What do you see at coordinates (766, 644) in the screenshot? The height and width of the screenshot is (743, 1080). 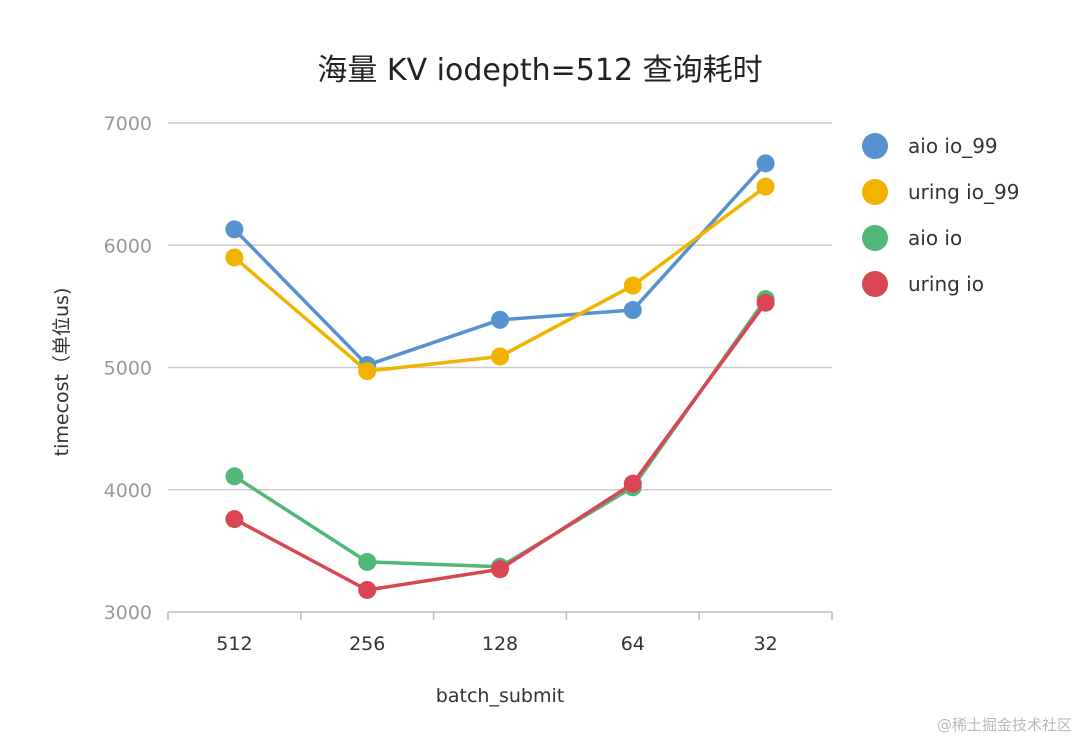 I see `x-tick-label: 32` at bounding box center [766, 644].